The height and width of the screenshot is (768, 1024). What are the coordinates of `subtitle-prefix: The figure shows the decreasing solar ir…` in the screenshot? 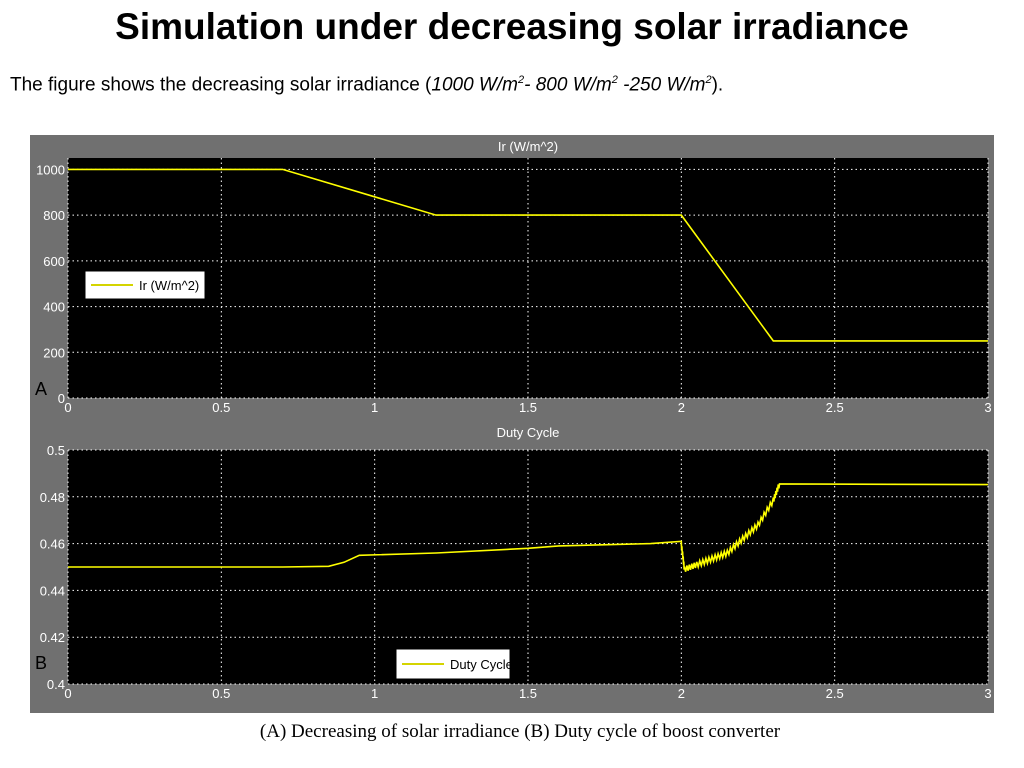 It's located at (221, 85).